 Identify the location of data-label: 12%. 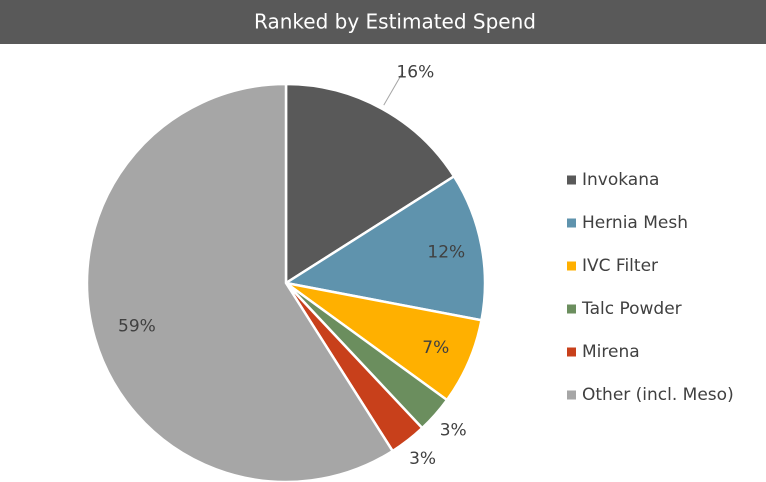
(446, 252).